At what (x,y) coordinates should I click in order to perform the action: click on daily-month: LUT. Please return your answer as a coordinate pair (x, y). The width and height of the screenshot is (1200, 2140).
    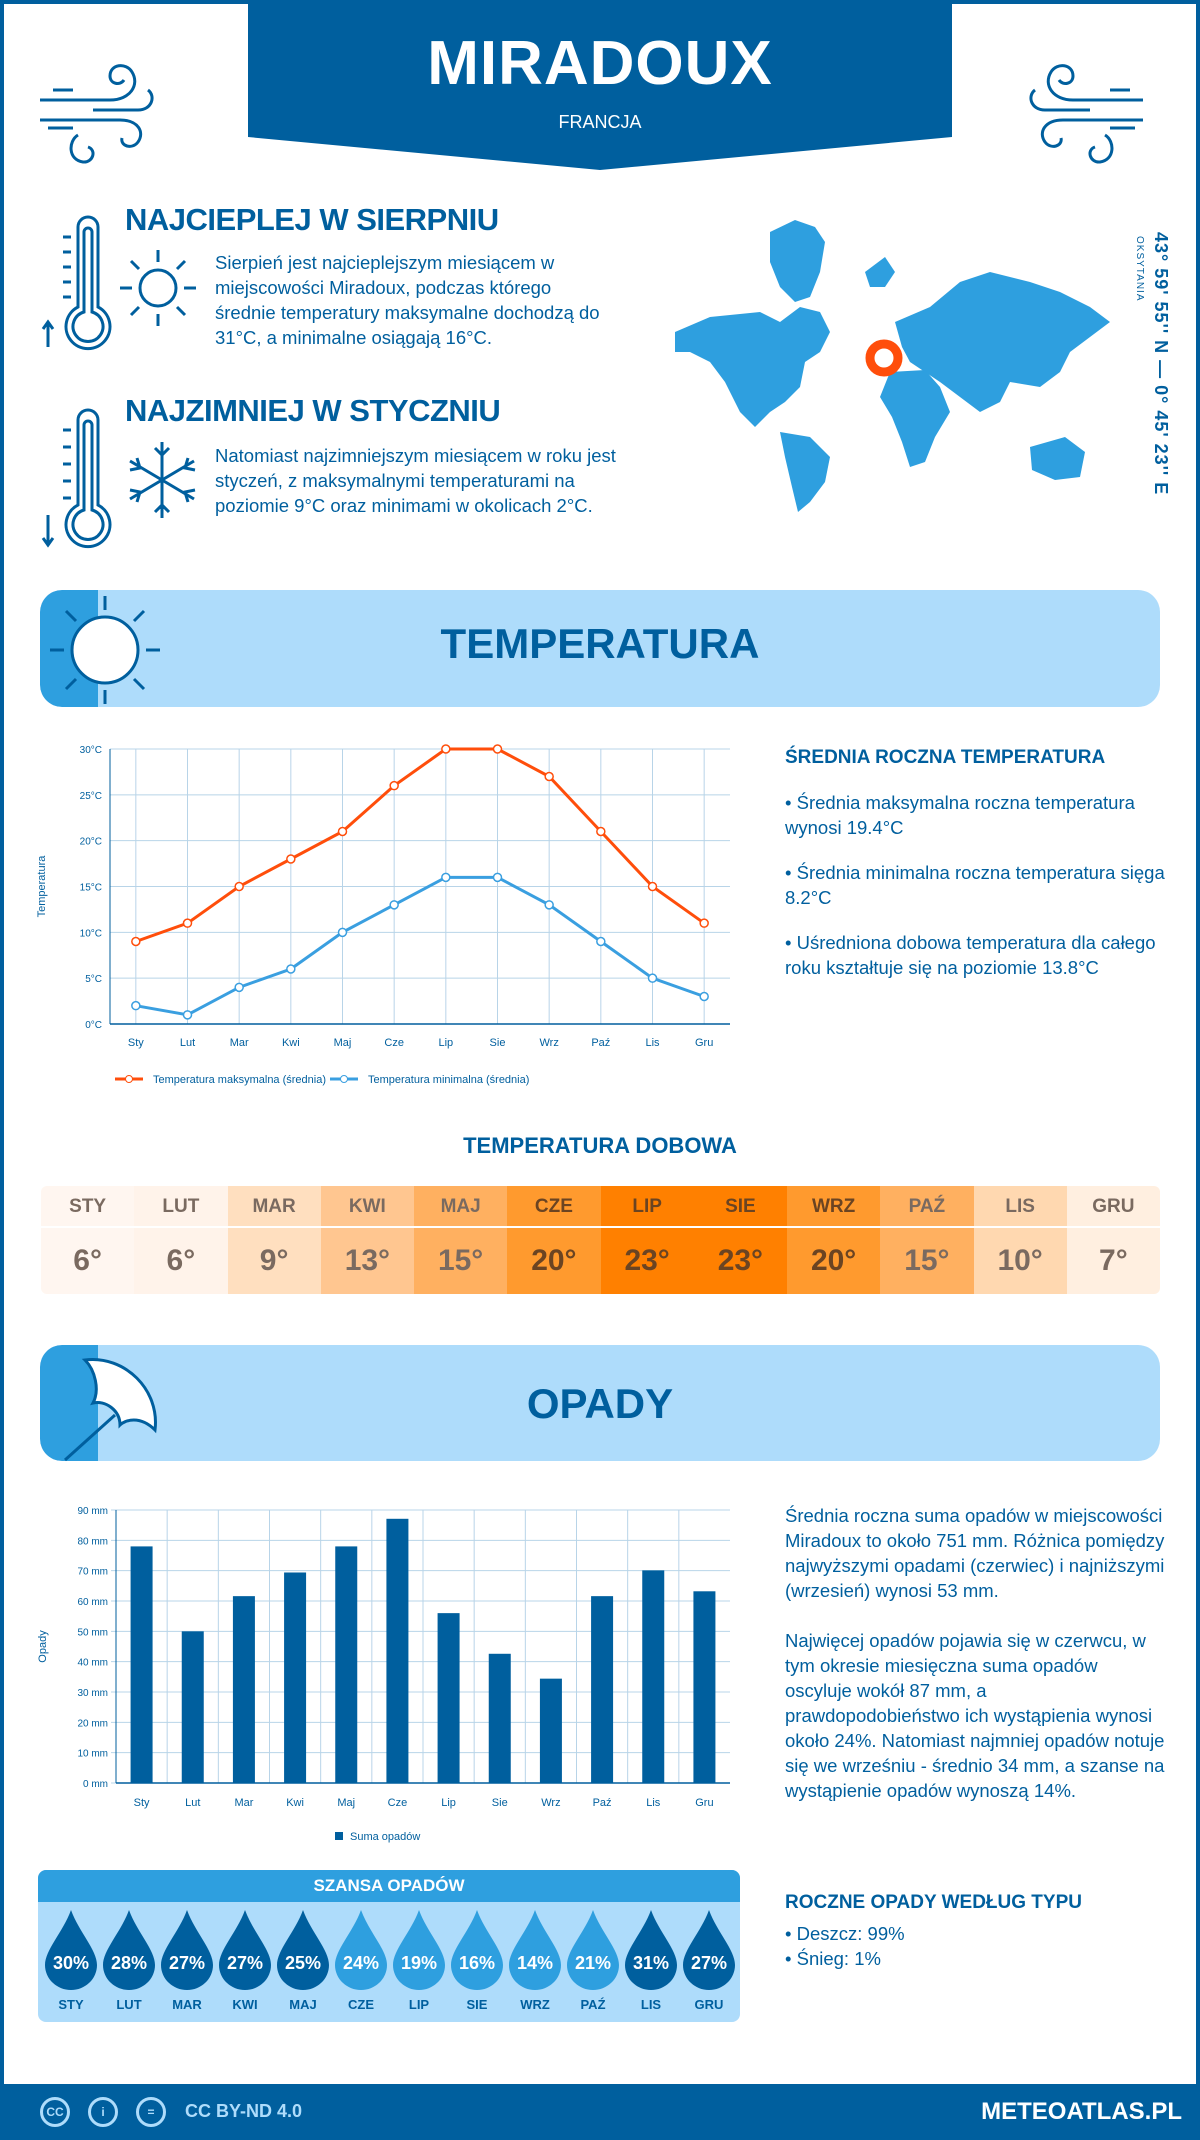
    Looking at the image, I should click on (181, 1207).